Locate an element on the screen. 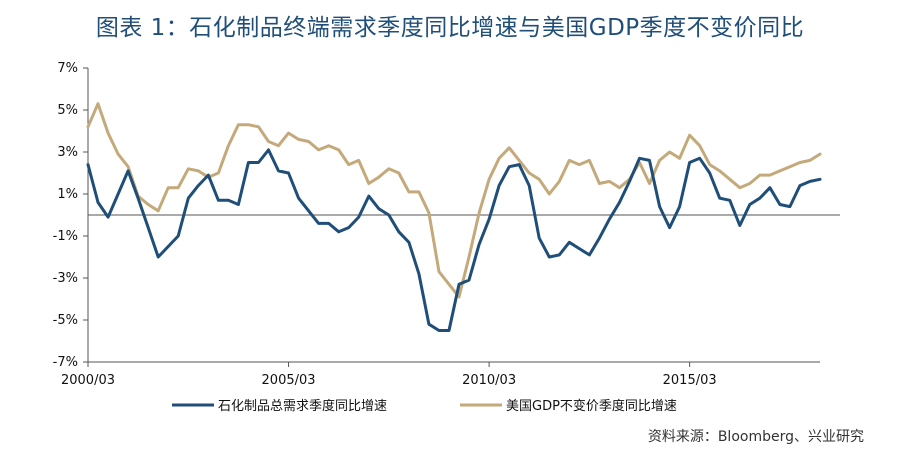 Image resolution: width=900 pixels, height=456 pixels. x-tick-label: 2005/03 is located at coordinates (289, 380).